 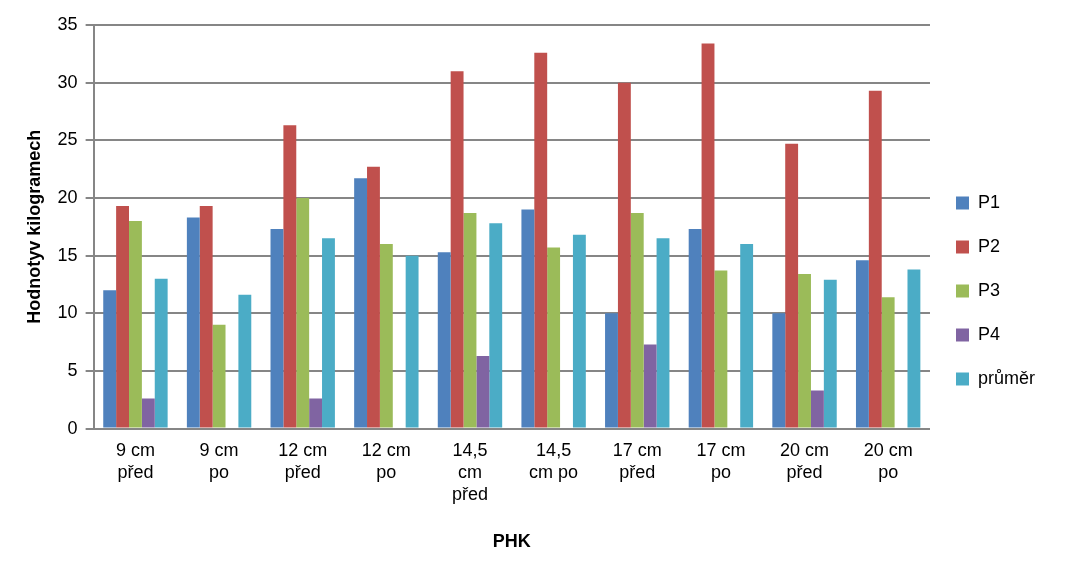 What do you see at coordinates (67, 23) in the screenshot?
I see `y-tick-label: 35` at bounding box center [67, 23].